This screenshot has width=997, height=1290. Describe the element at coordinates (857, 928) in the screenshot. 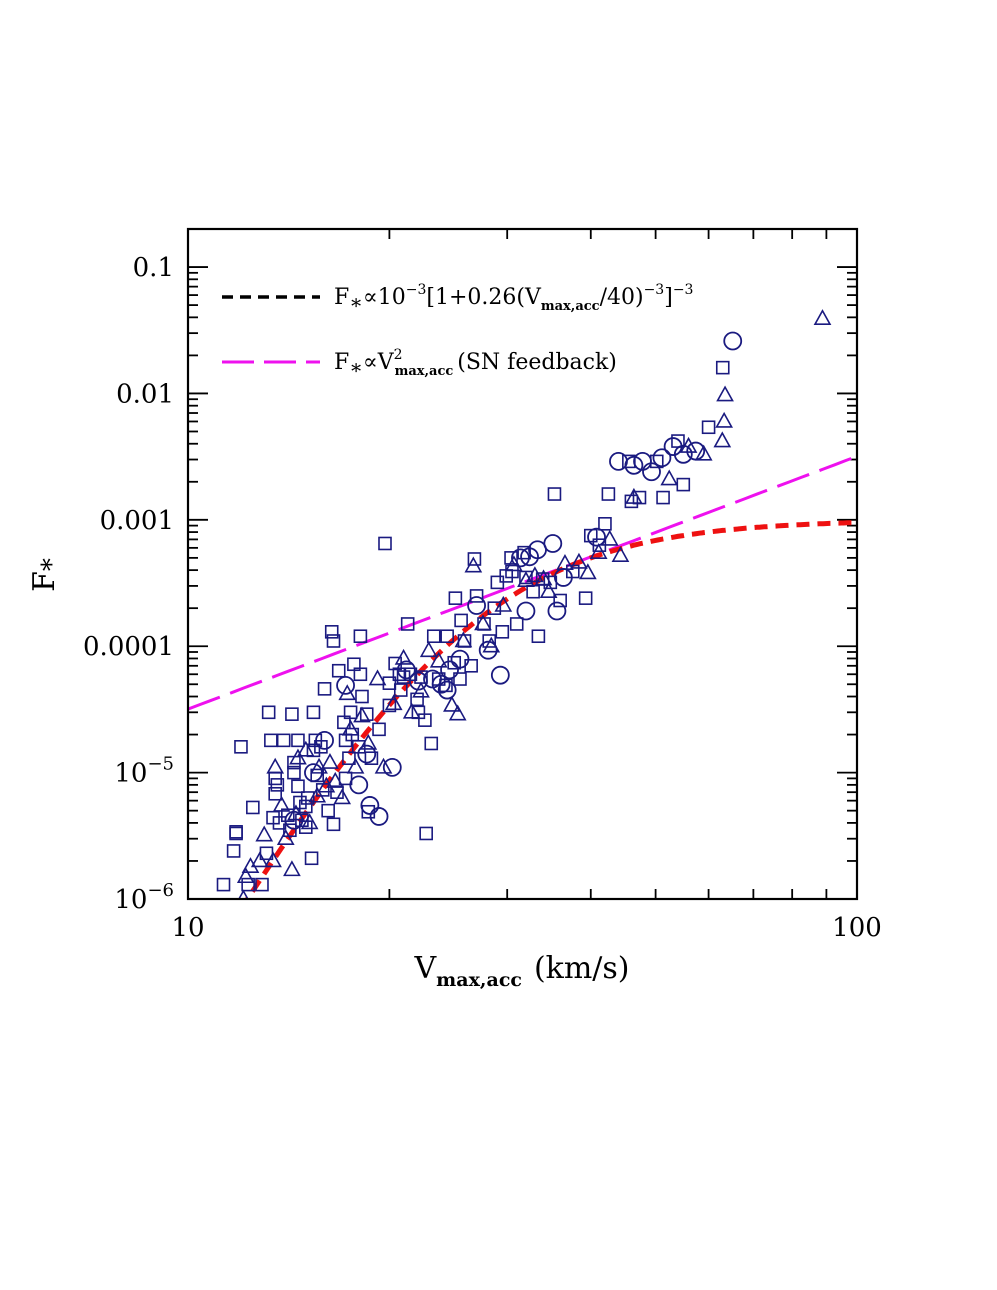

I see `x-tick-label: 100` at that location.